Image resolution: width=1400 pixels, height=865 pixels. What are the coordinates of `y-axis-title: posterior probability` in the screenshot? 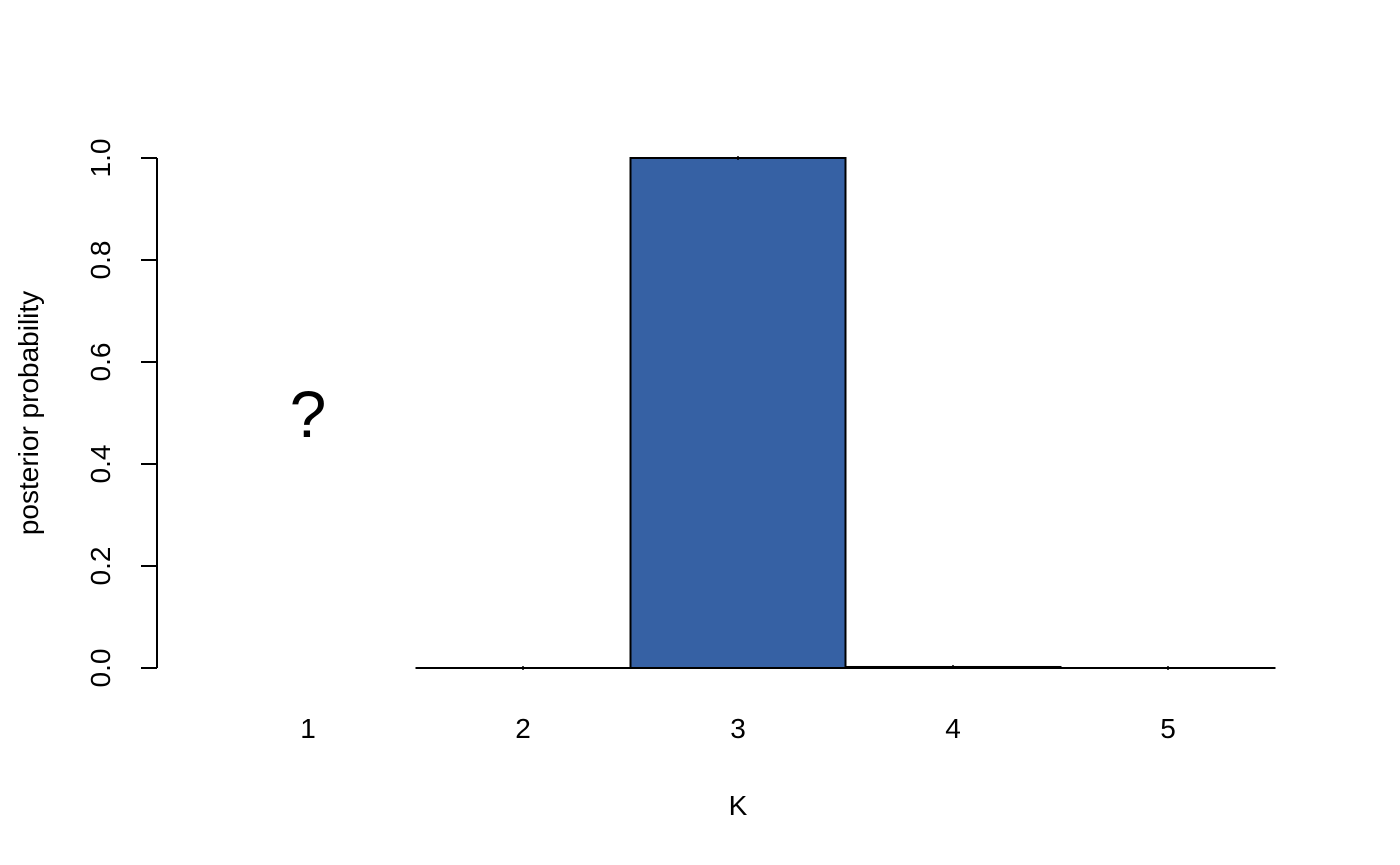 It's located at (28, 413).